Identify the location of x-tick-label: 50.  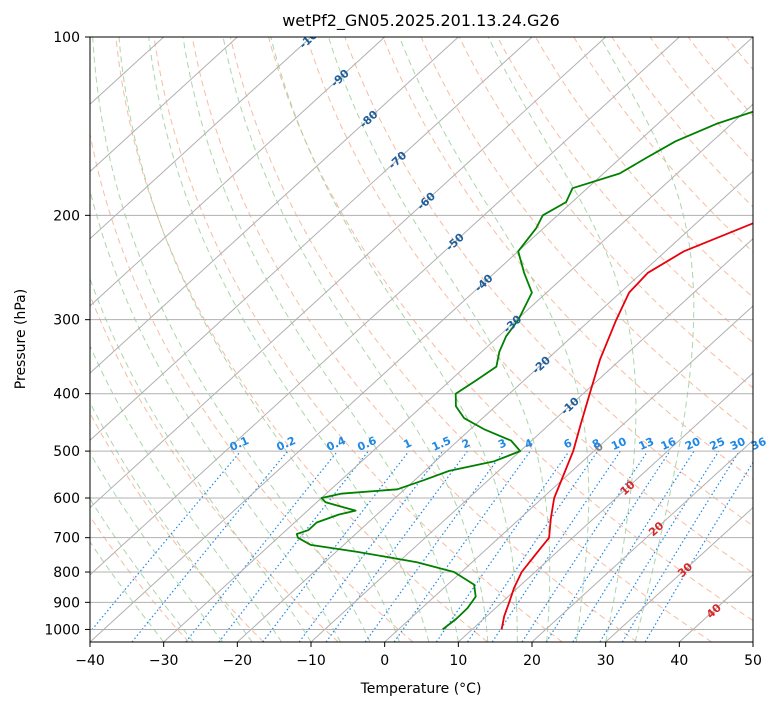
(753, 661).